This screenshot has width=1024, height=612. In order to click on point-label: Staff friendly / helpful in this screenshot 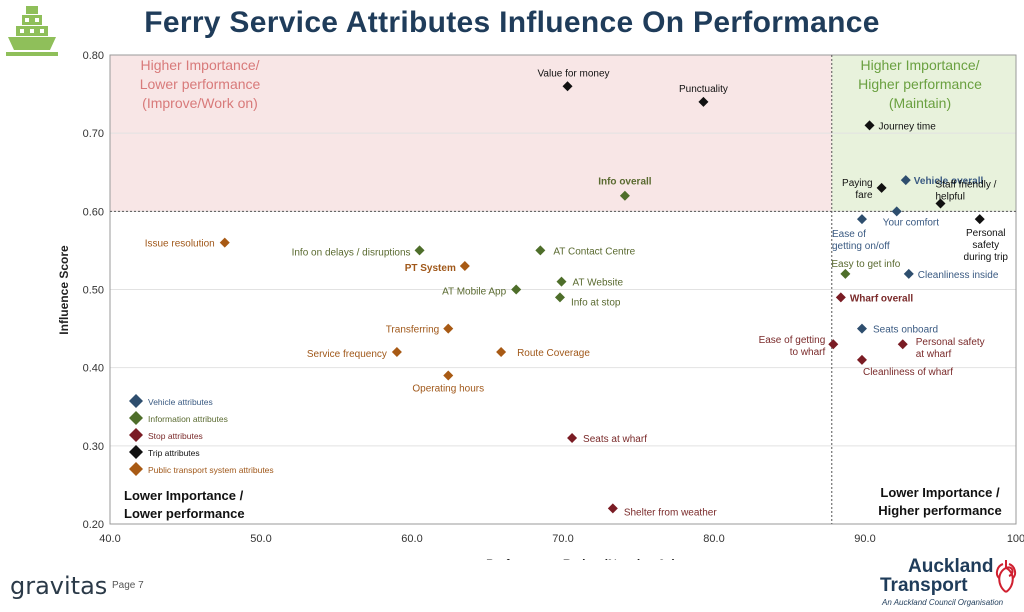, I will do `click(966, 191)`.